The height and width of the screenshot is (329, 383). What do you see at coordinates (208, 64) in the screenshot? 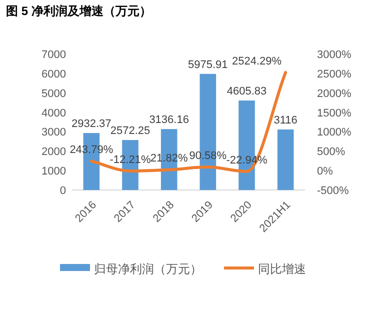
I see `data-label: 5975.91` at bounding box center [208, 64].